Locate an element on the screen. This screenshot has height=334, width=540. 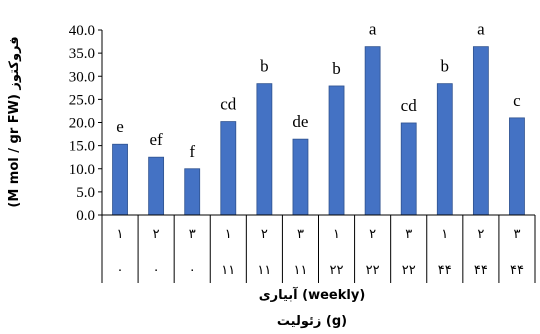
y-axis-label: (M mol / gr FW) فروکتوز is located at coordinates (14, 121).